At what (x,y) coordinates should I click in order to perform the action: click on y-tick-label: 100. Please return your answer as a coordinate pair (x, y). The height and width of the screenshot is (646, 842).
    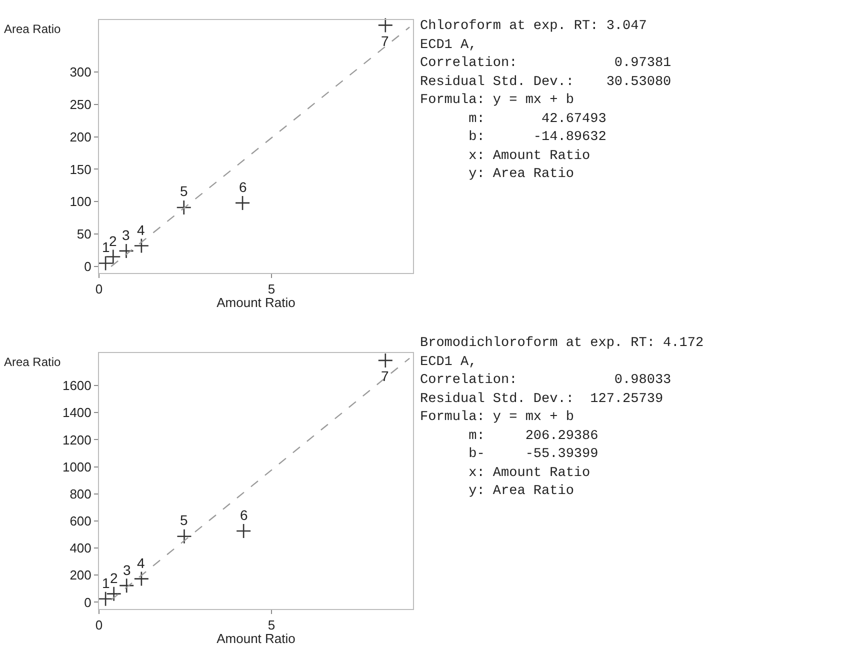
    Looking at the image, I should click on (81, 202).